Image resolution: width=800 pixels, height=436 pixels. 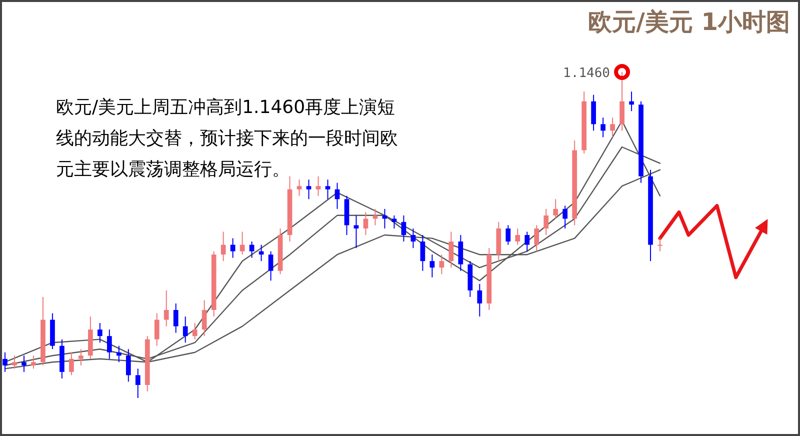 What do you see at coordinates (689, 22) in the screenshot?
I see `chart-title: 欧元/美元 1小时图` at bounding box center [689, 22].